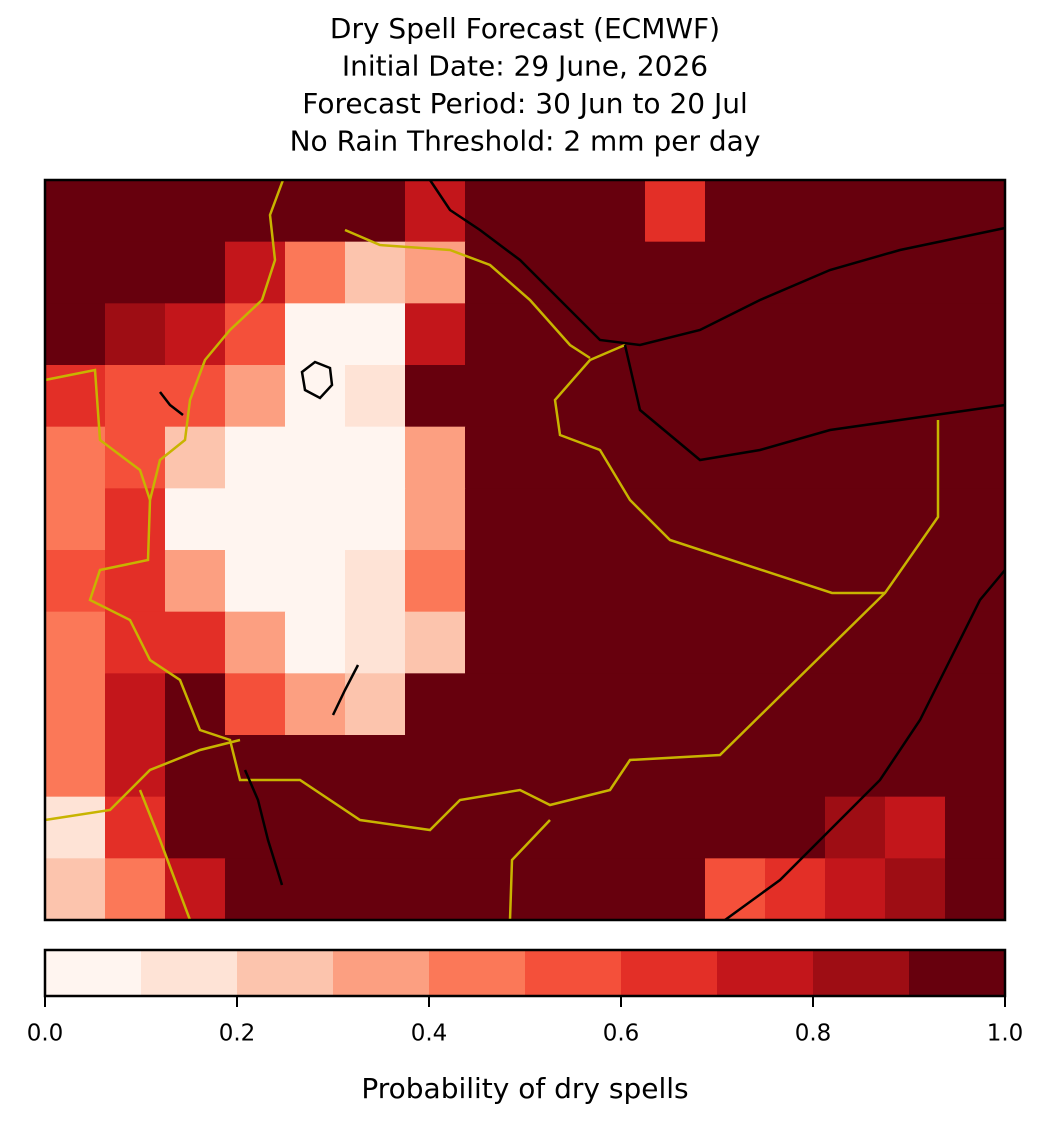 The height and width of the screenshot is (1146, 1050). Describe the element at coordinates (525, 66) in the screenshot. I see `chart-title: Initial Date: 29 June, 2026` at that location.